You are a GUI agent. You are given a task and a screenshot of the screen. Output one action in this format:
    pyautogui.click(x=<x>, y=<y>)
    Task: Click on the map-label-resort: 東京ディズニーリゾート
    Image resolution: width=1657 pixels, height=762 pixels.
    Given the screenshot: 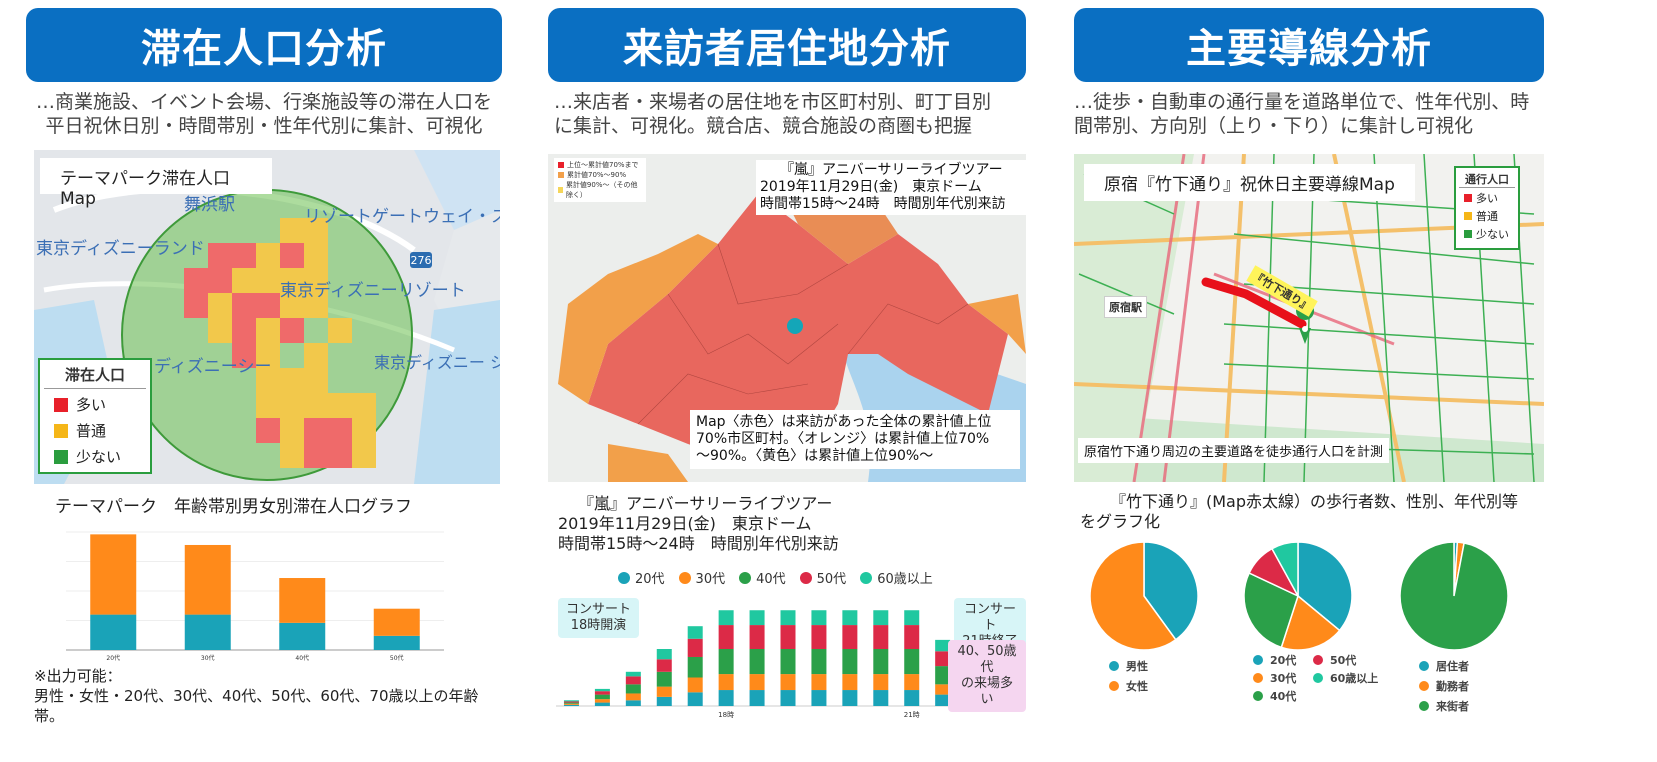 What is the action you would take?
    pyautogui.click(x=373, y=290)
    